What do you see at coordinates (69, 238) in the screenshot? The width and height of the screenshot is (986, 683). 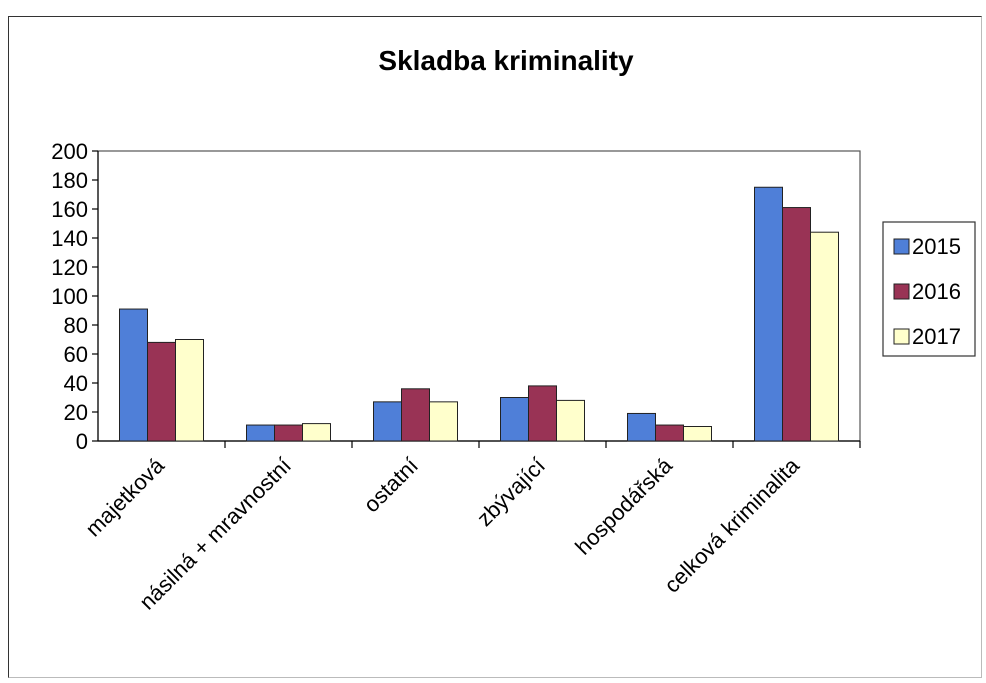 I see `y-tick-label: 140` at bounding box center [69, 238].